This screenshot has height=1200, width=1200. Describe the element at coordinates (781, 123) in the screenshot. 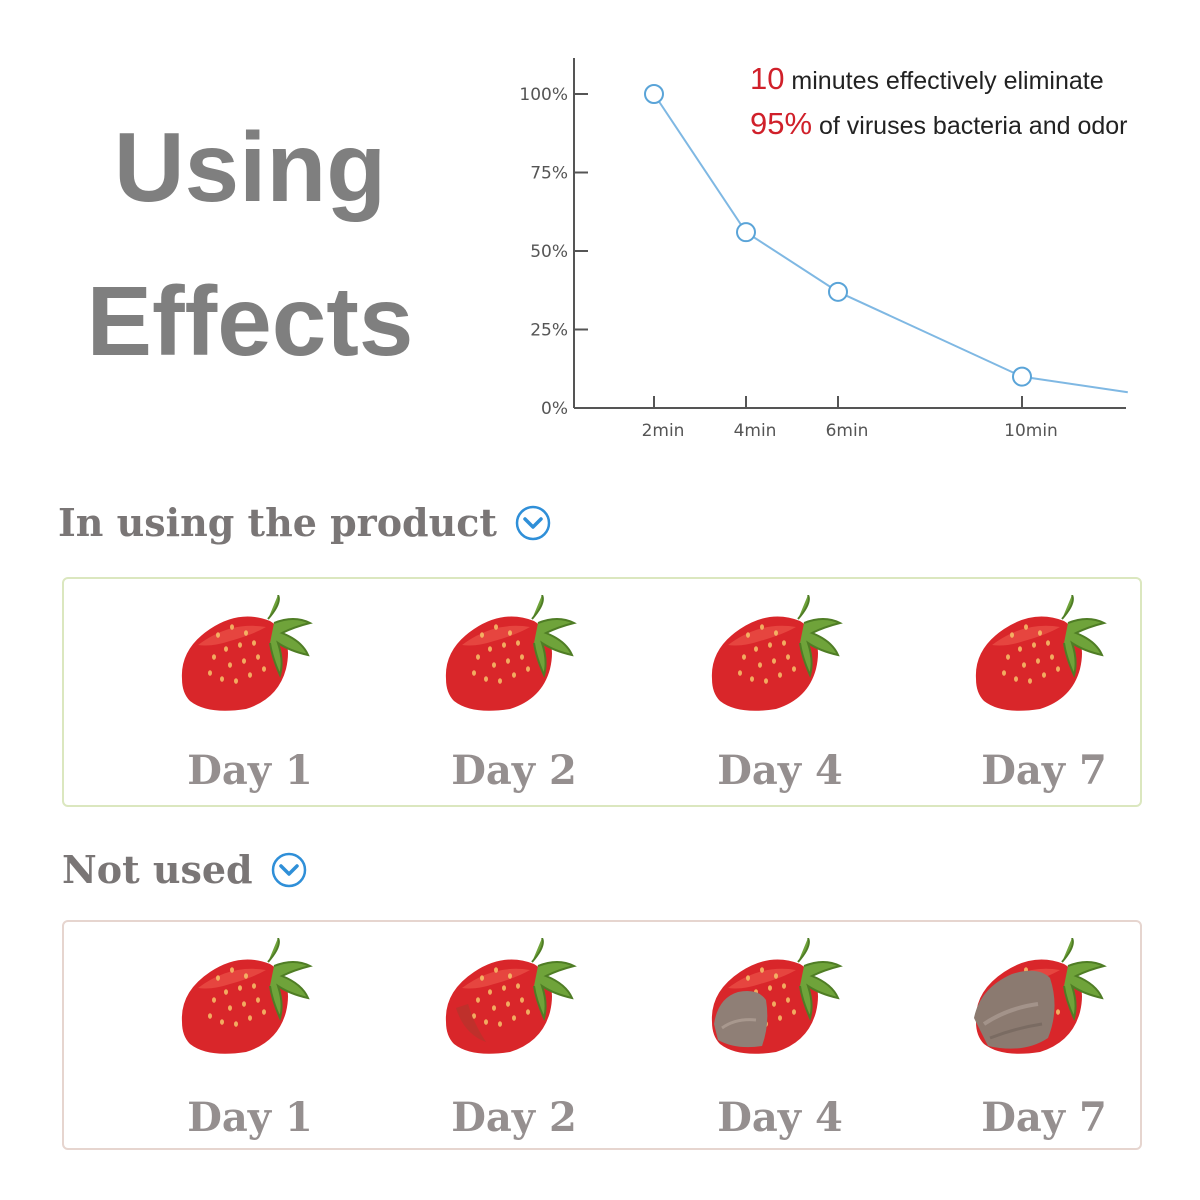

I see `claim-number-2: 95%` at that location.